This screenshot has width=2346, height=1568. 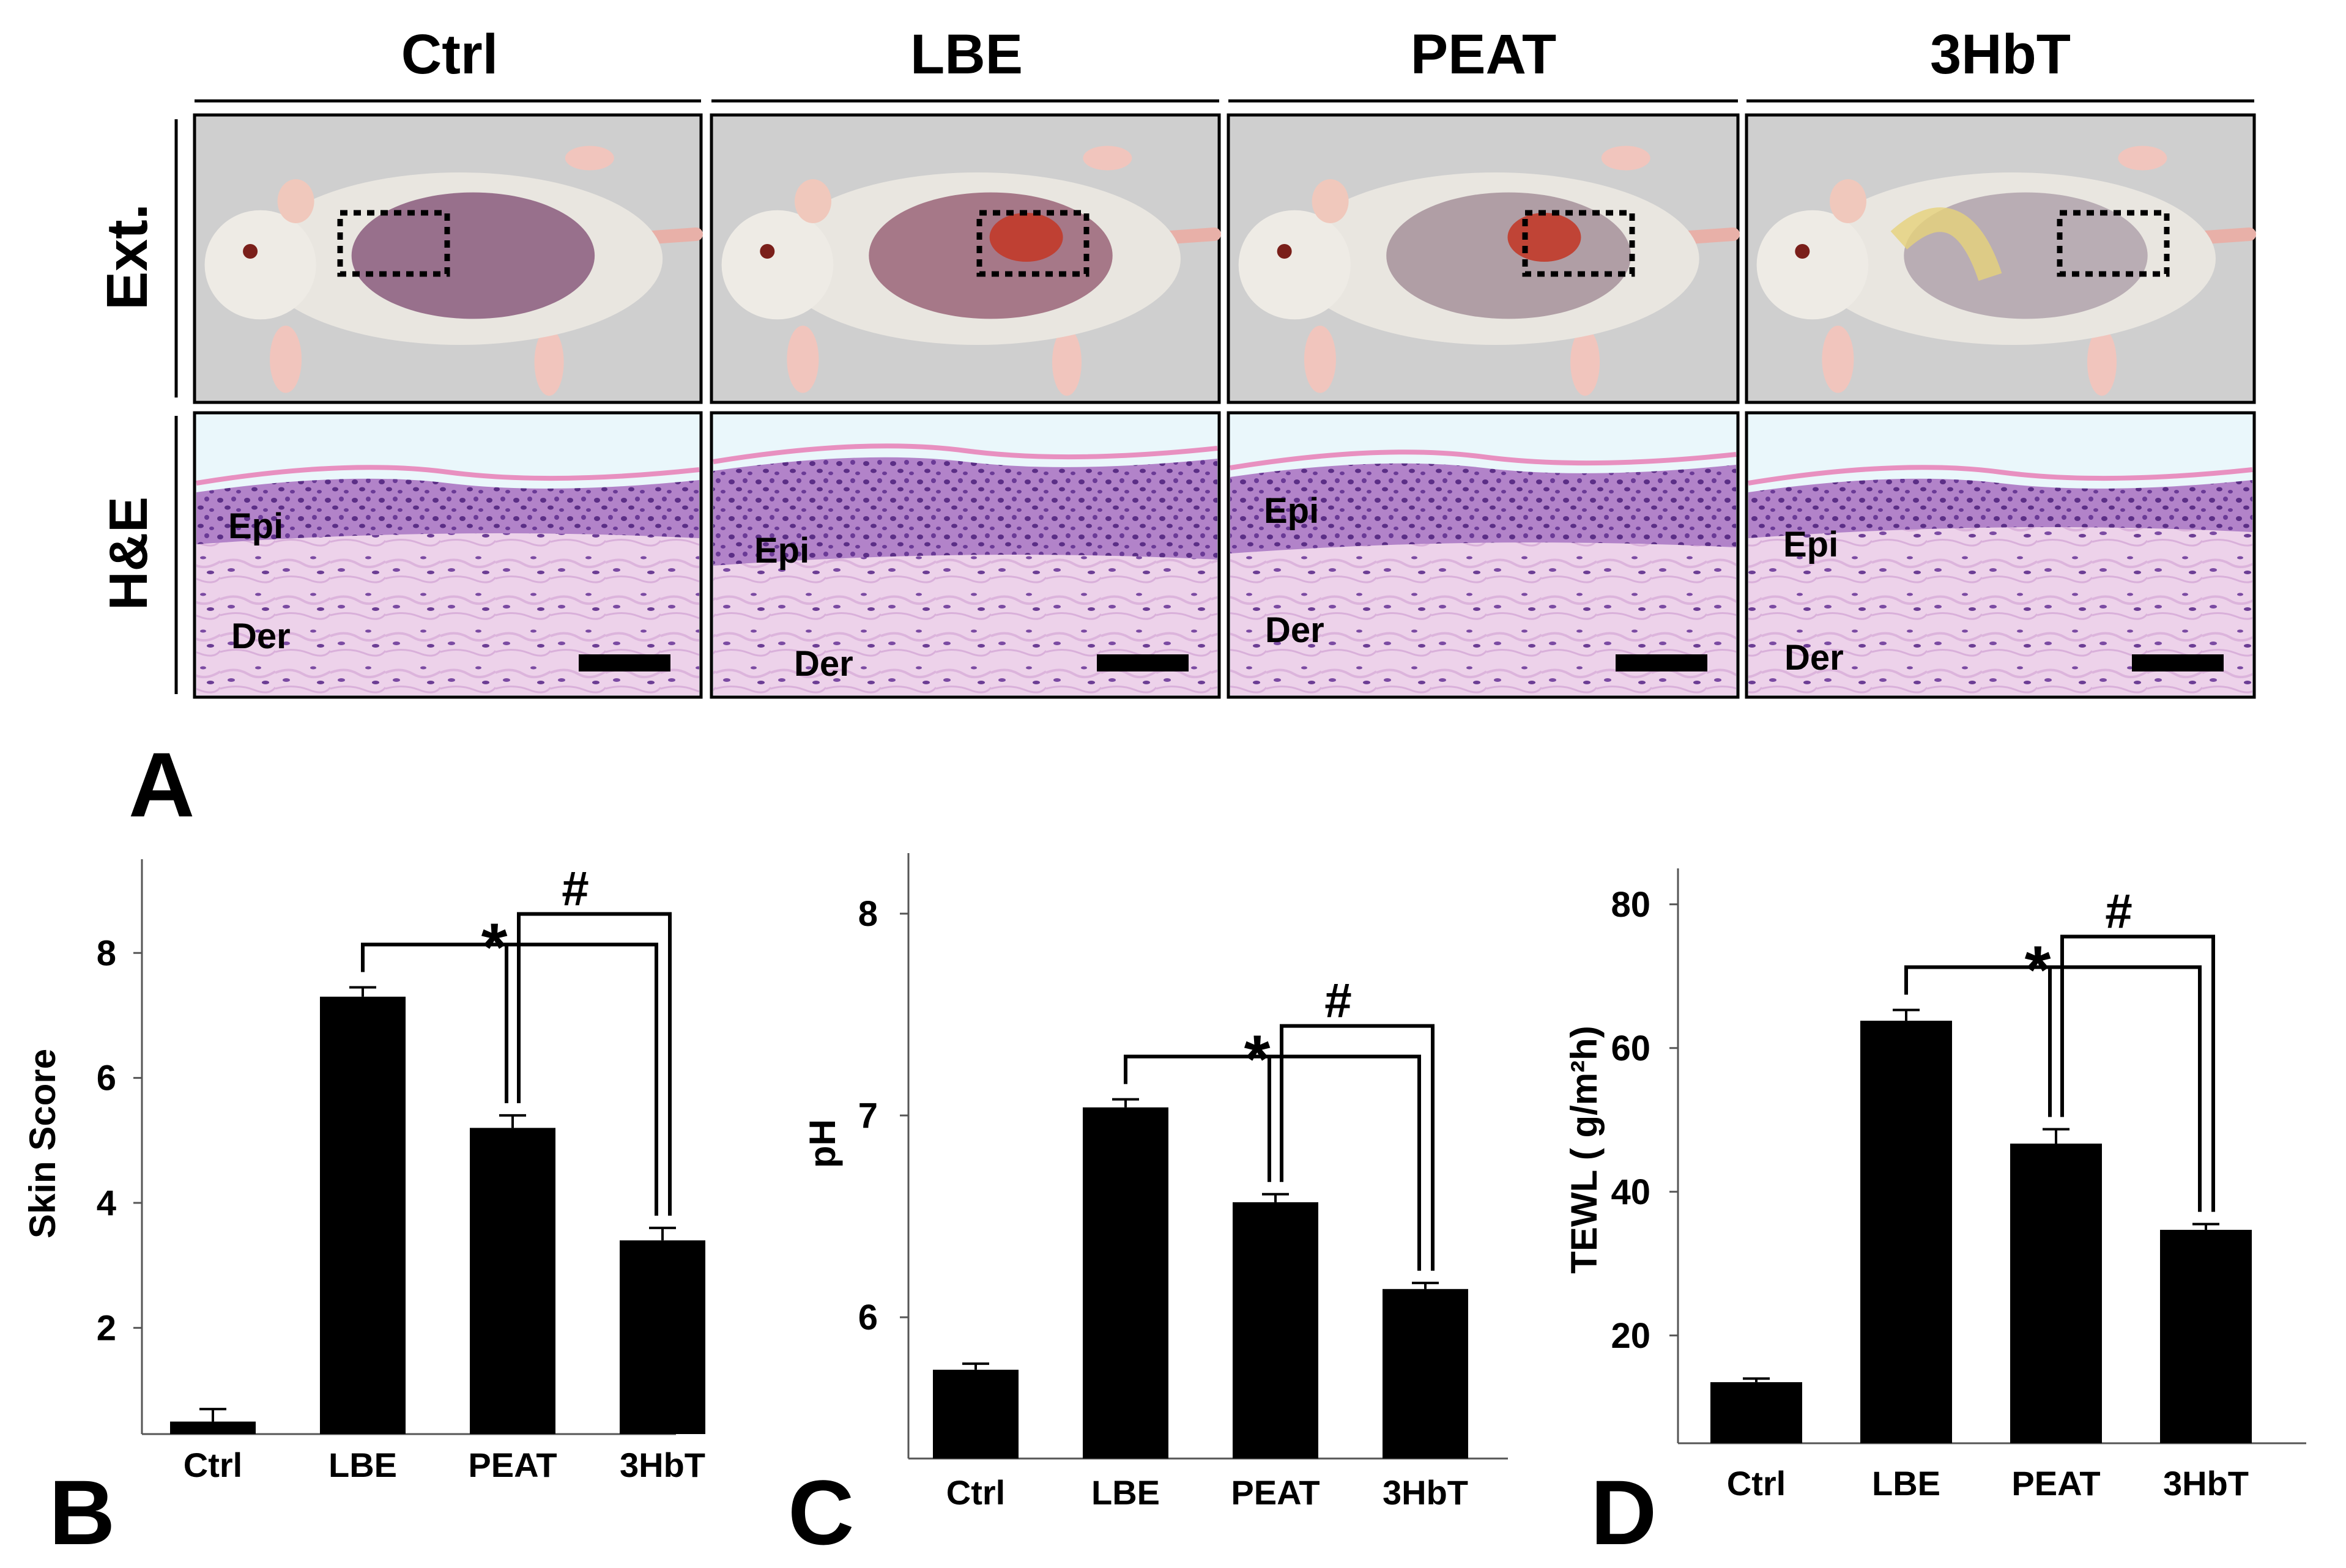 I want to click on sig-hash-d: #, so click(x=2119, y=911).